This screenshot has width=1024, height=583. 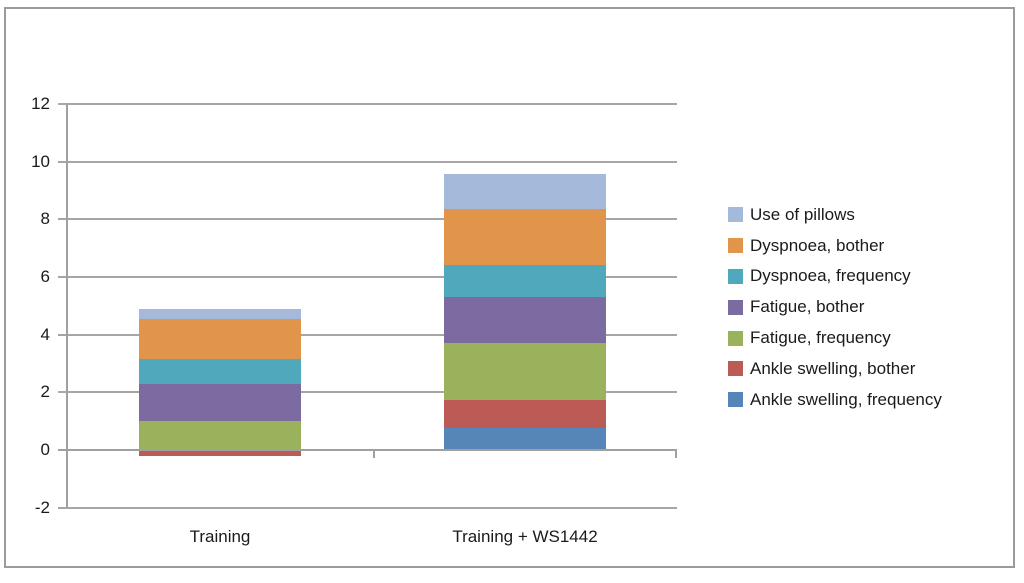 I want to click on y-tick-label-12: 12, so click(x=40, y=103).